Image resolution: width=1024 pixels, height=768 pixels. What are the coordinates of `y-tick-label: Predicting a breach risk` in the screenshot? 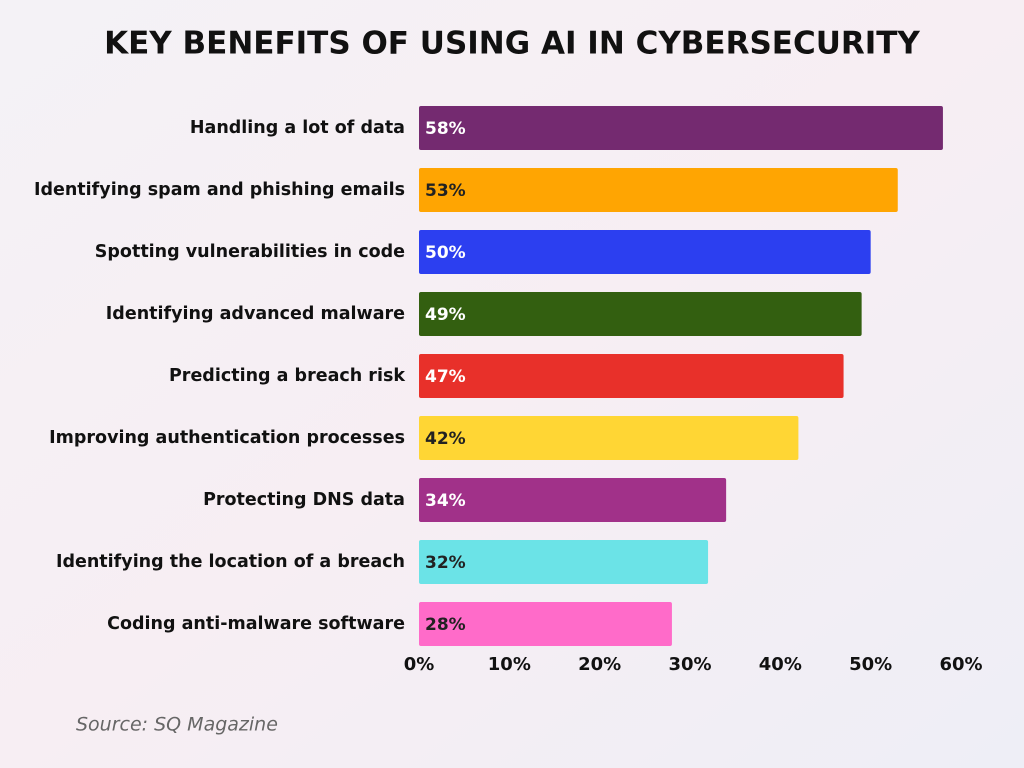 It's located at (287, 376).